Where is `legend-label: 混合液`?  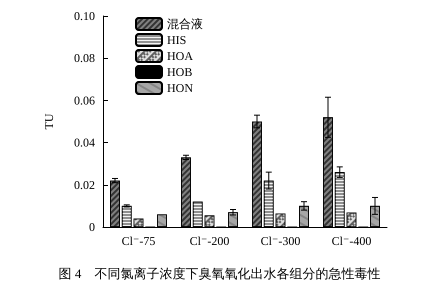
legend-label: 混合液 is located at coordinates (185, 24).